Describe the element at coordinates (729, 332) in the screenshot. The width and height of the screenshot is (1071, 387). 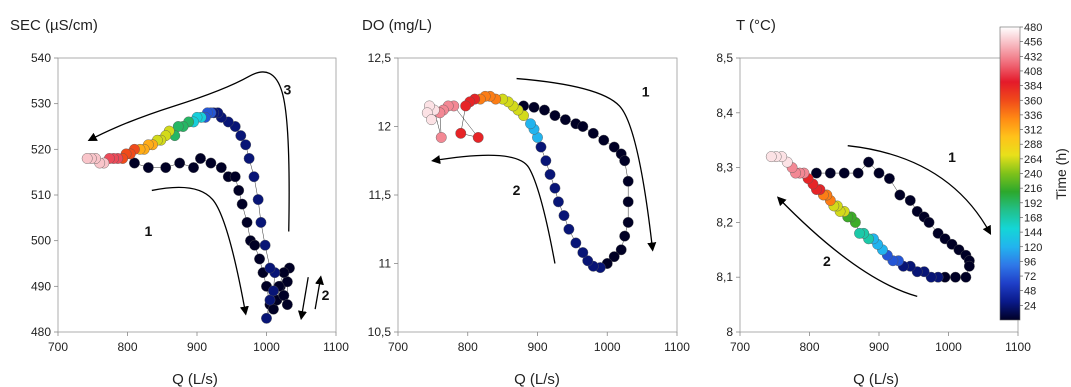
I see `y-tick-label: 8` at that location.